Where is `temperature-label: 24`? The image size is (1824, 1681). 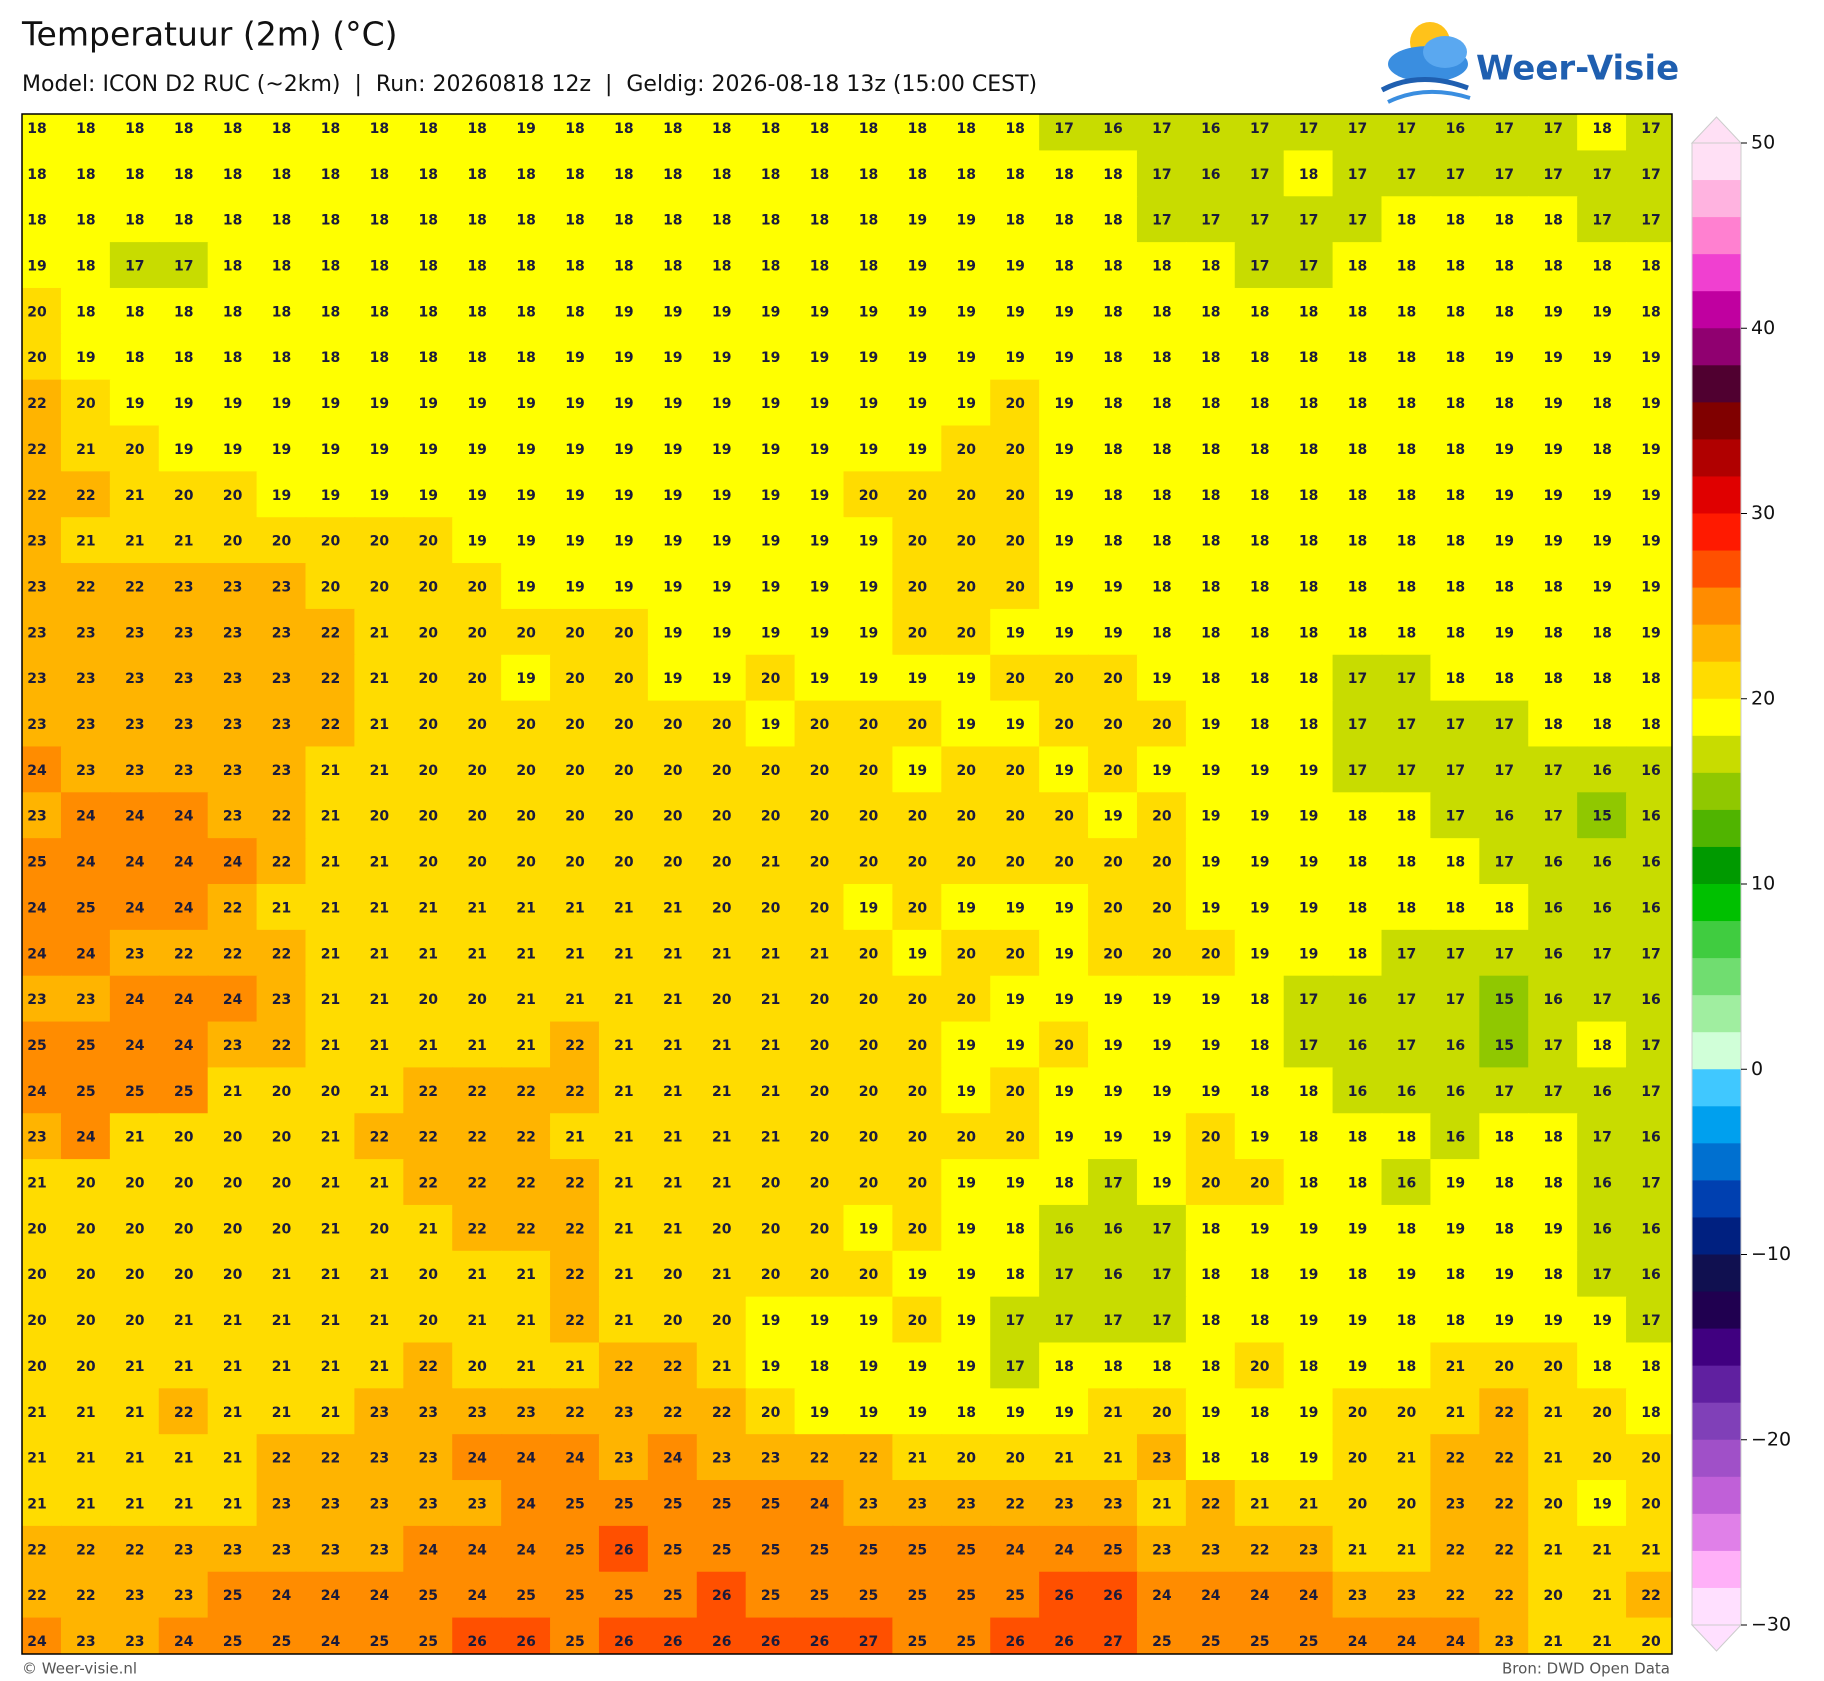 temperature-label: 24 is located at coordinates (331, 1596).